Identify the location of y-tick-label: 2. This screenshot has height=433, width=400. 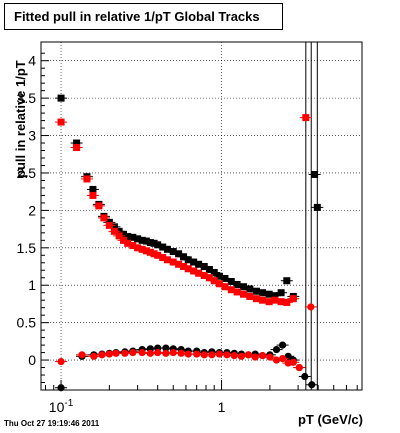
(32, 210).